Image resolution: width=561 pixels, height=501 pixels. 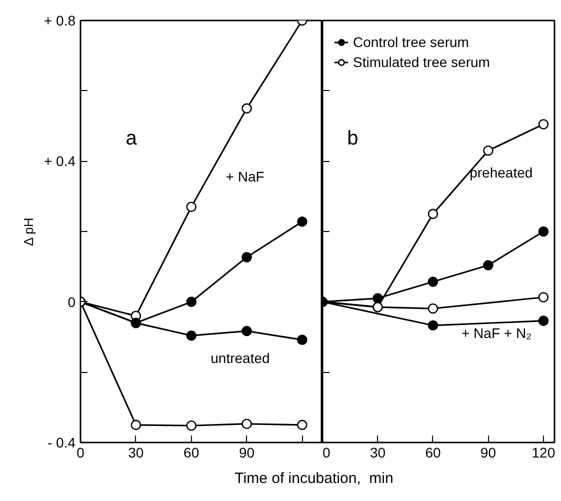 I want to click on x-tick-label: 120, so click(x=544, y=452).